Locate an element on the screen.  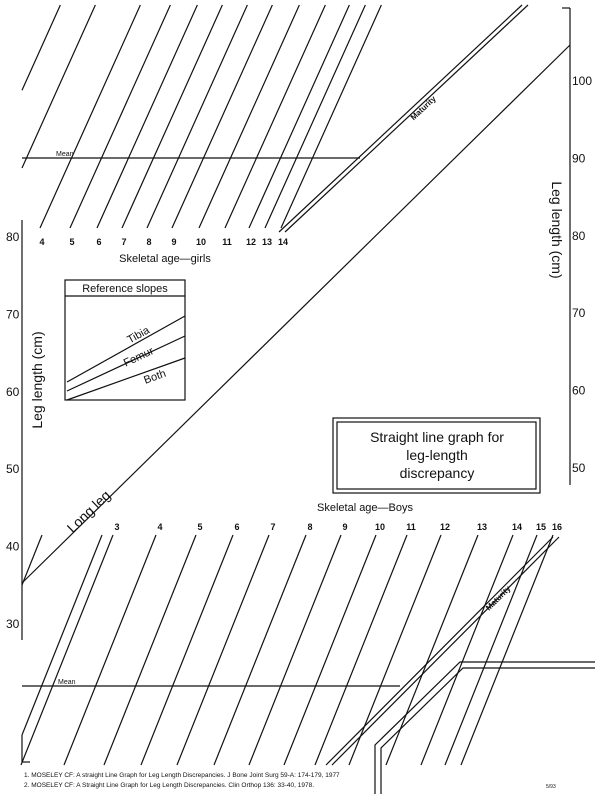
right-tick-label: 80 is located at coordinates (579, 236).